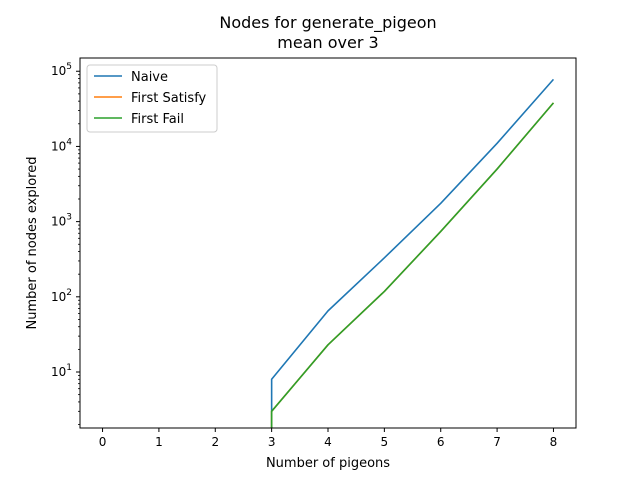 This screenshot has width=640, height=480. I want to click on legend: Naive First Satisfy First Fail, so click(152, 98).